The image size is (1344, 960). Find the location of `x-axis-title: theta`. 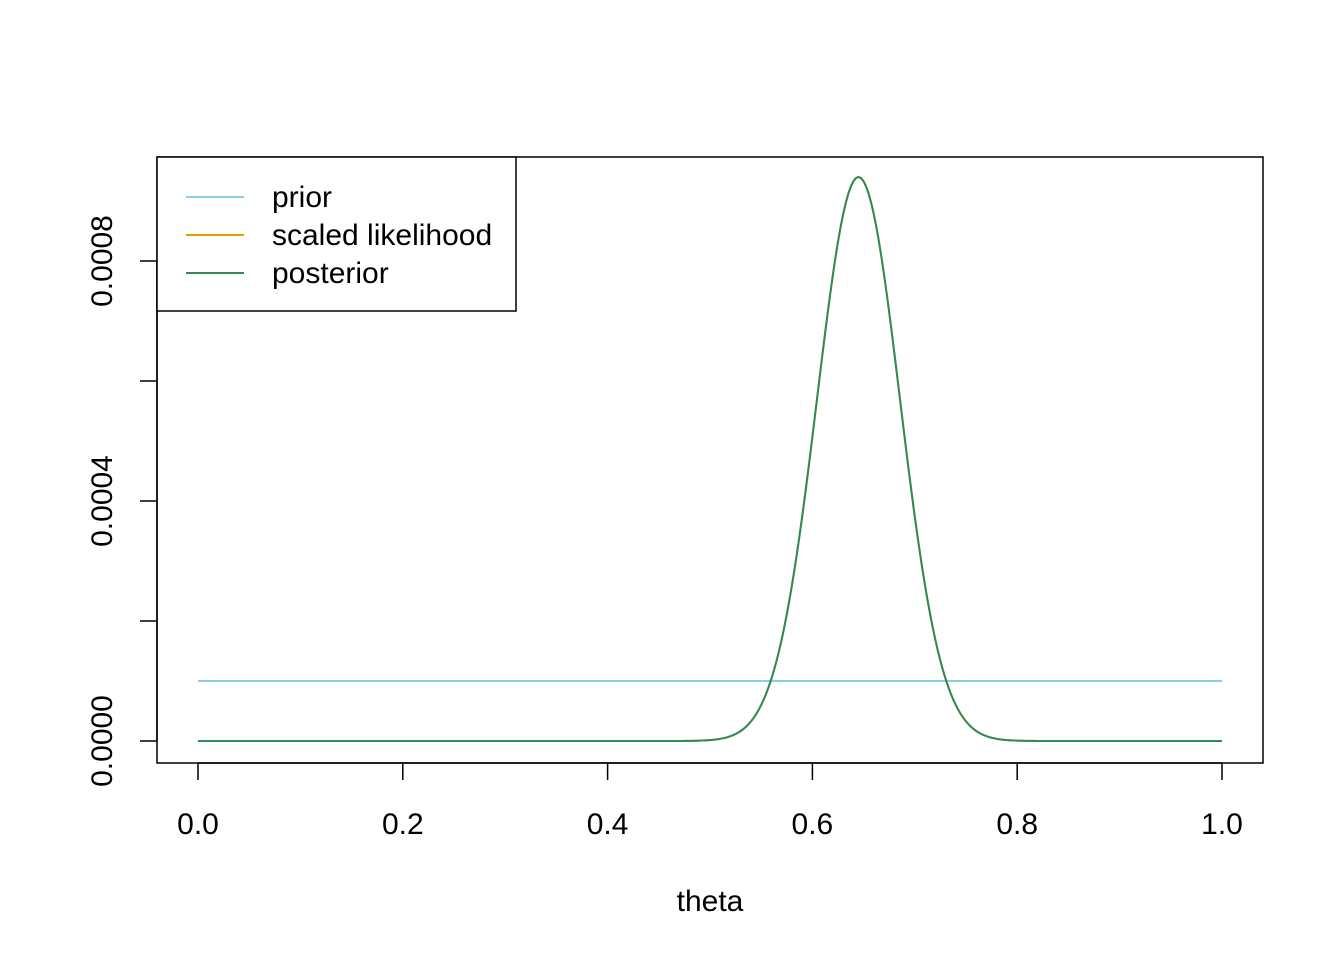

x-axis-title: theta is located at coordinates (710, 901).